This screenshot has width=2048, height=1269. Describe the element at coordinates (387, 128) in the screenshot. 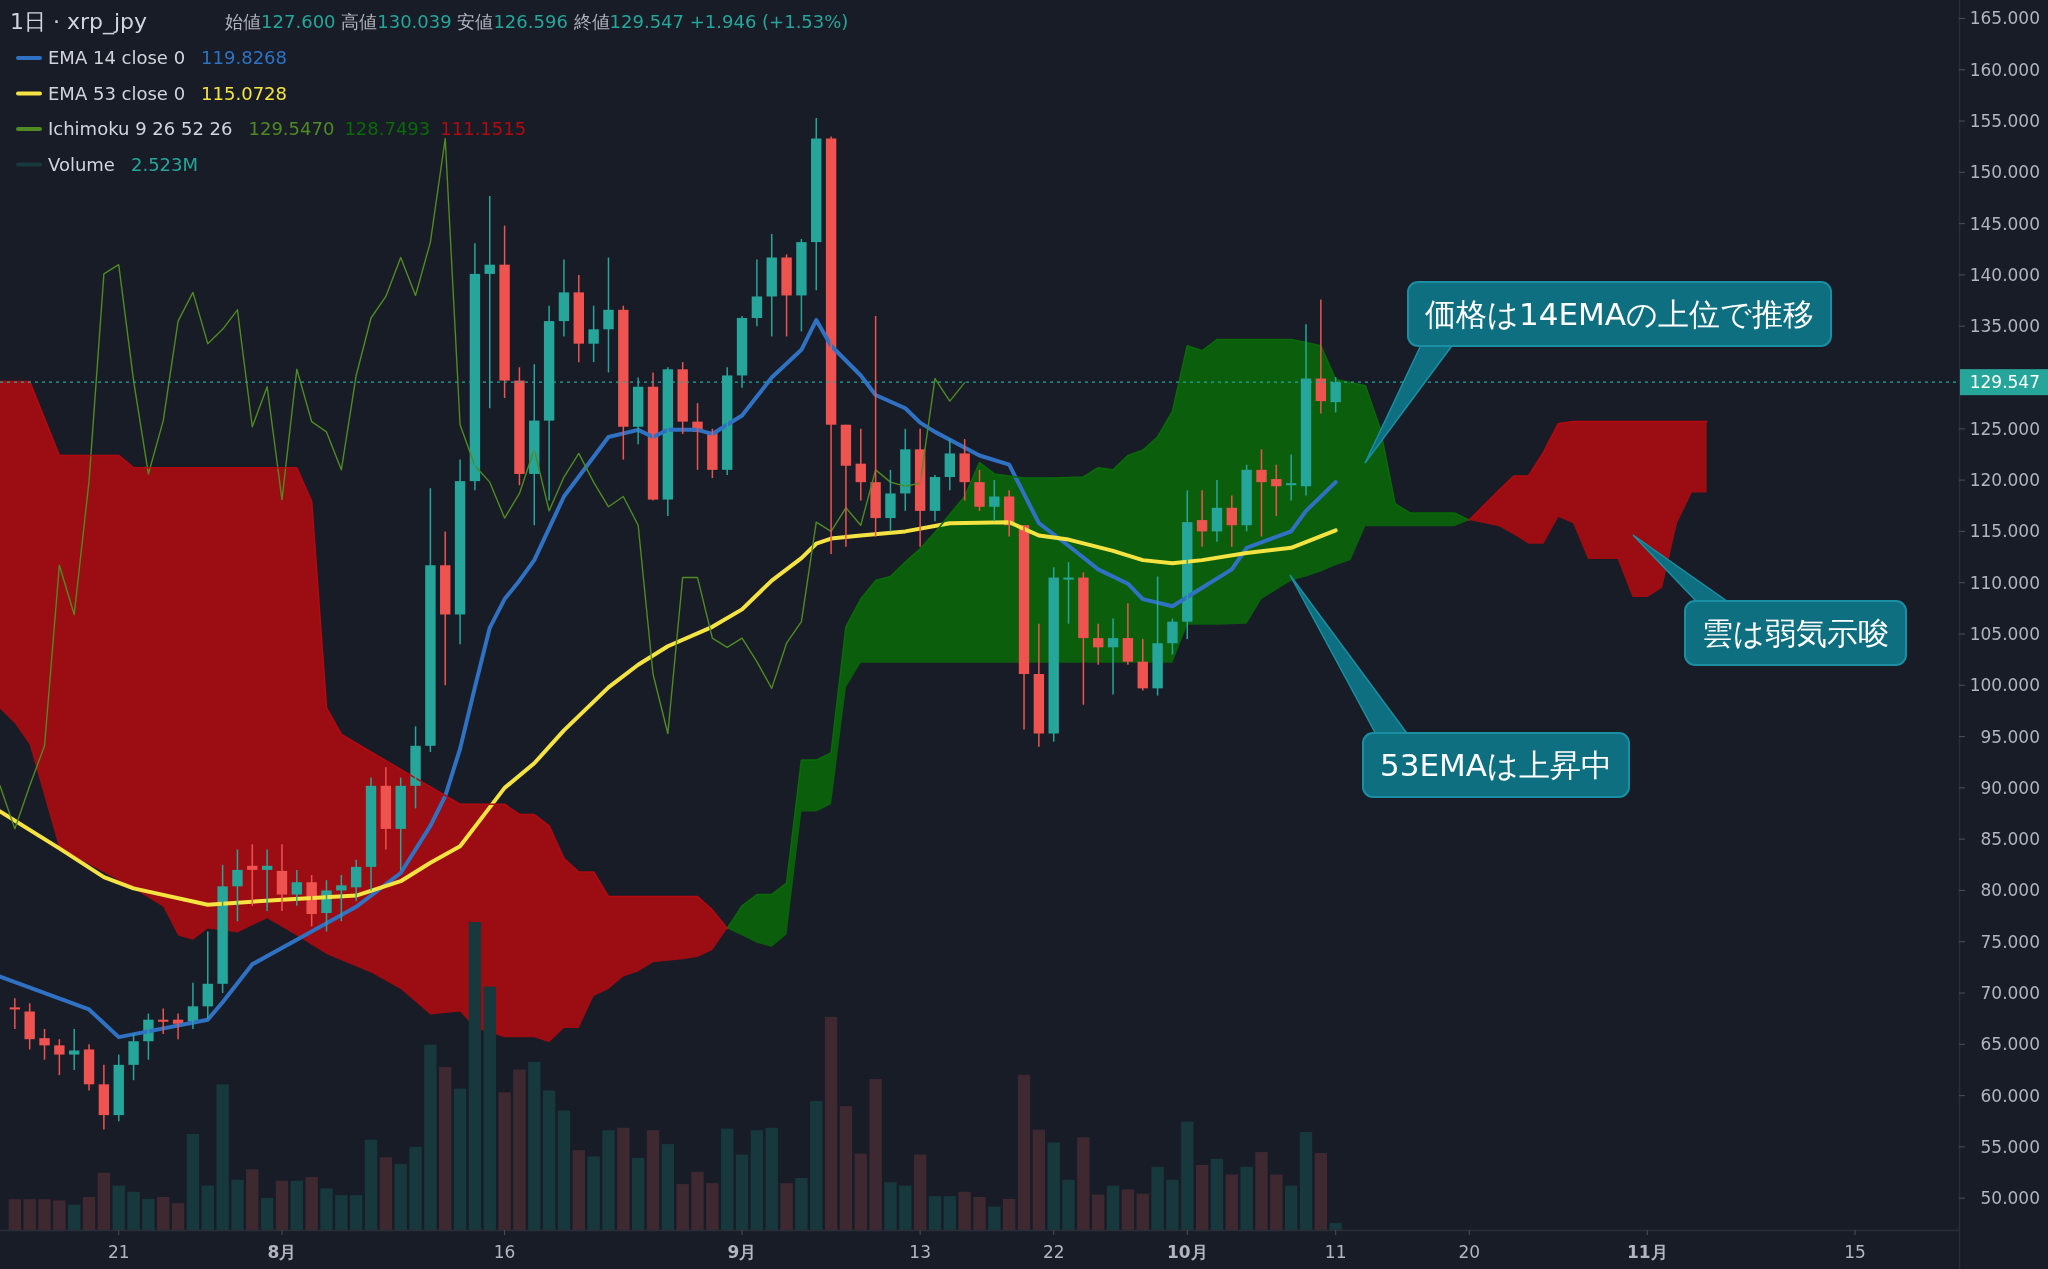

I see `annotation: 128.7493` at that location.